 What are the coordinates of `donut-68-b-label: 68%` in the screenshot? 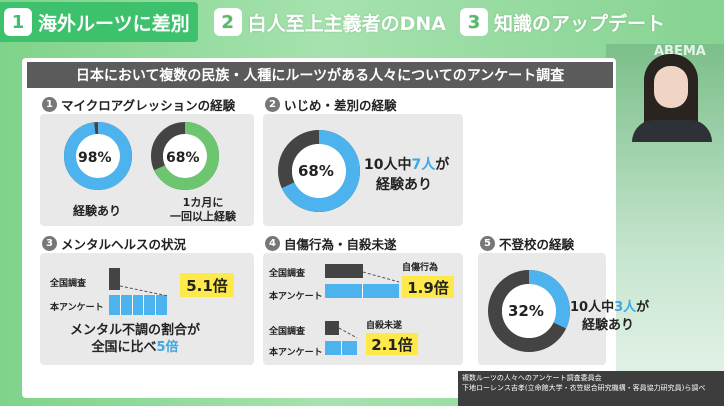 It's located at (316, 171).